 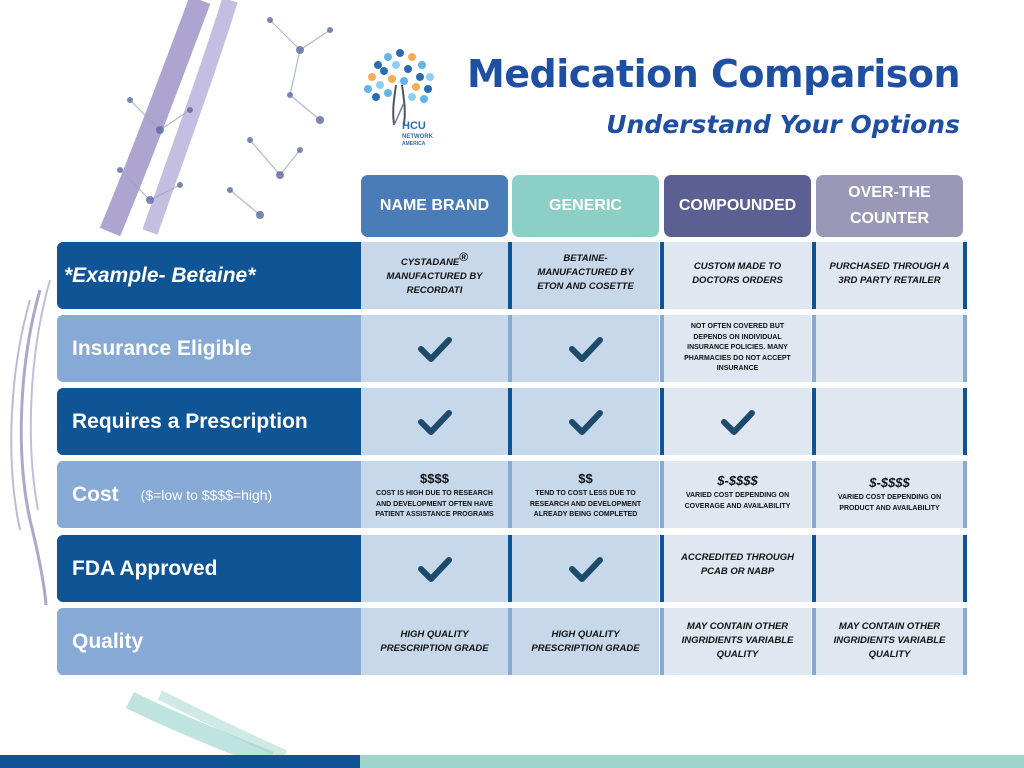 What do you see at coordinates (889, 482) in the screenshot?
I see `price-otc: $-$$$$` at bounding box center [889, 482].